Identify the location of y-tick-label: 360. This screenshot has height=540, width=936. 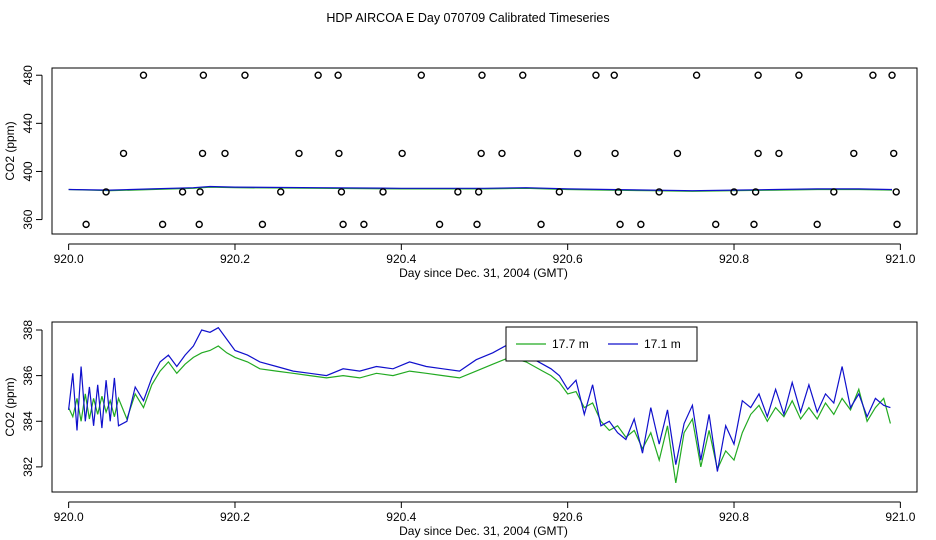
(28, 219).